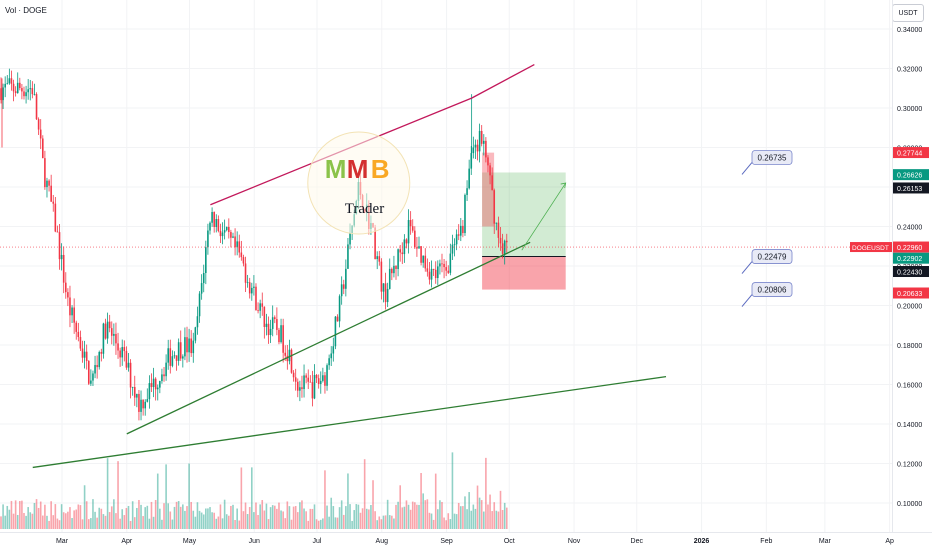 This screenshot has width=932, height=550. I want to click on long-position-target-zone, so click(524, 214).